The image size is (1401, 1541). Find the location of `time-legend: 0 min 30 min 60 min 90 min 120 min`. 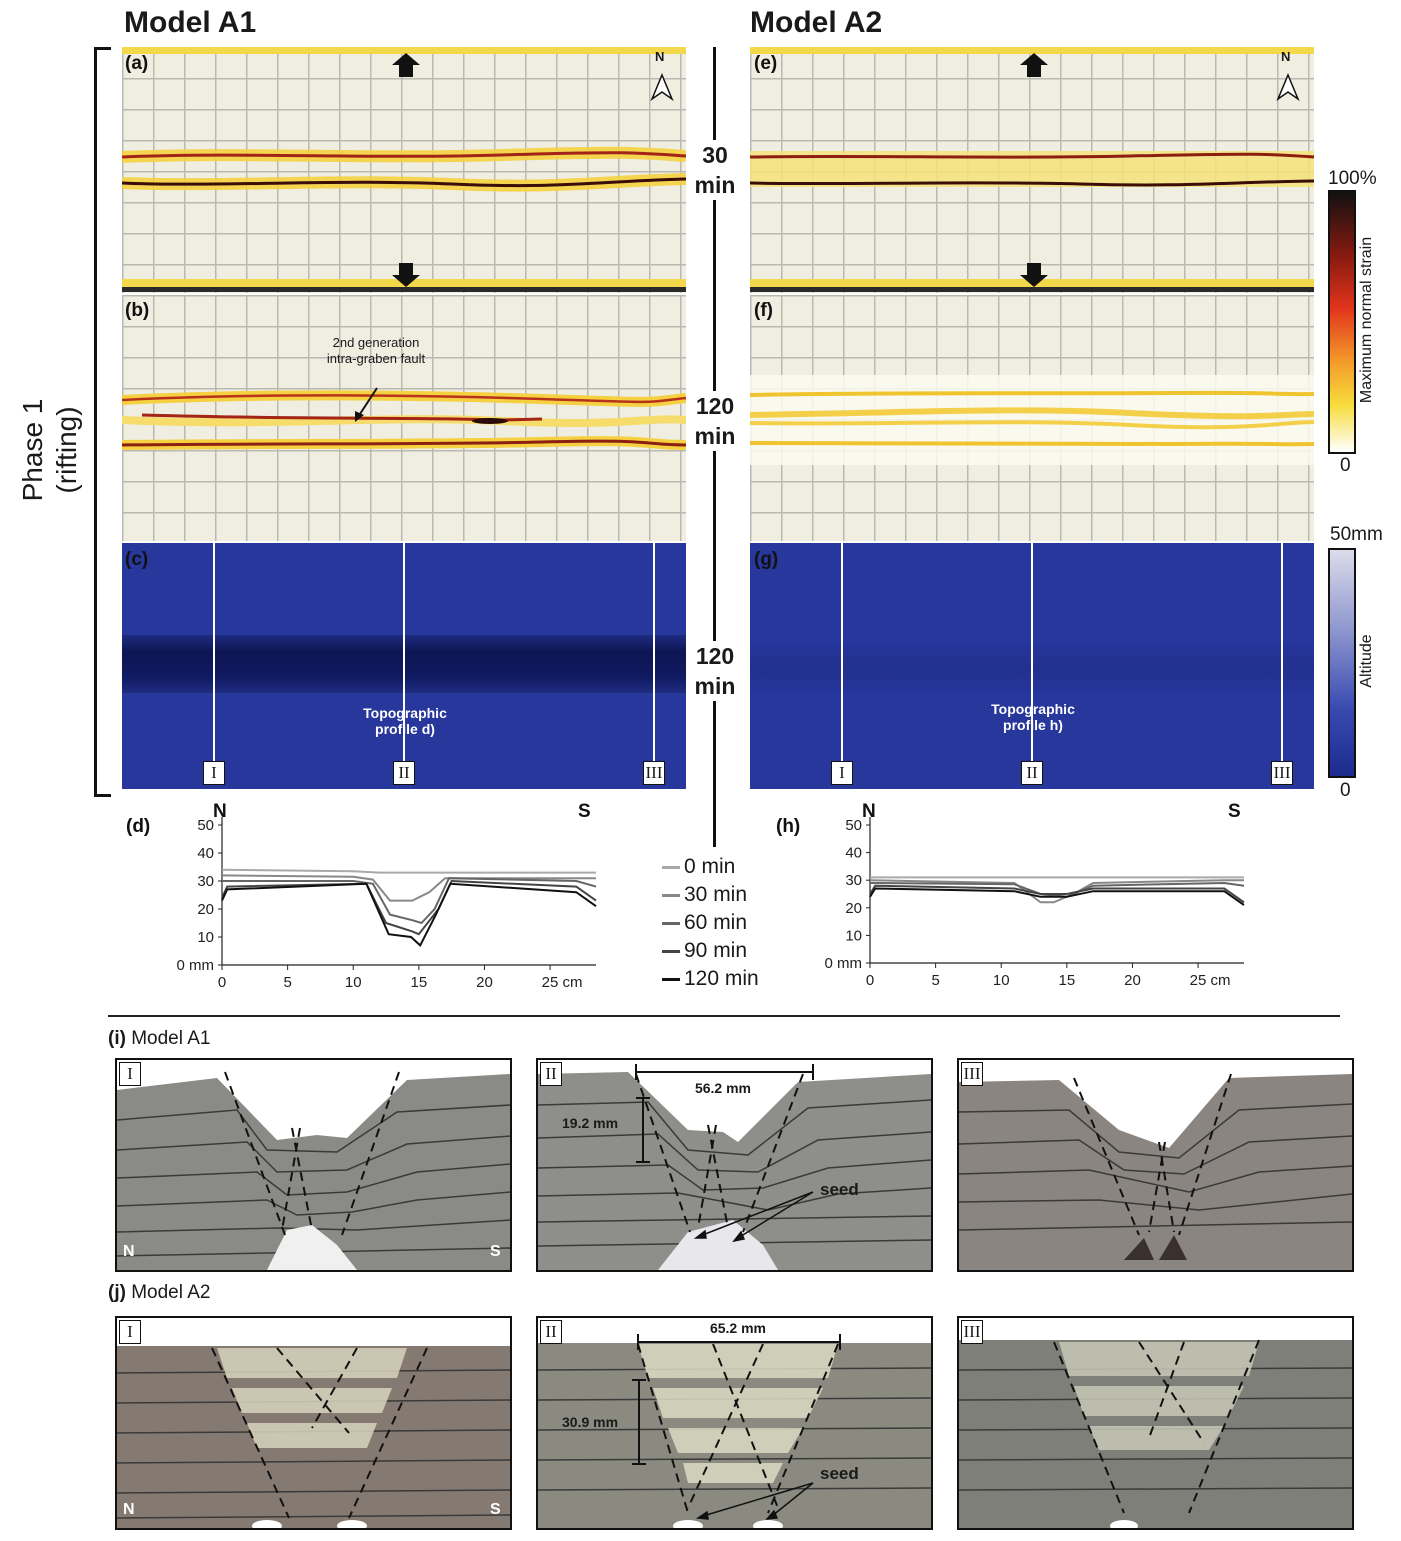

time-legend: 0 min 30 min 60 min 90 min 120 min is located at coordinates (722, 925).